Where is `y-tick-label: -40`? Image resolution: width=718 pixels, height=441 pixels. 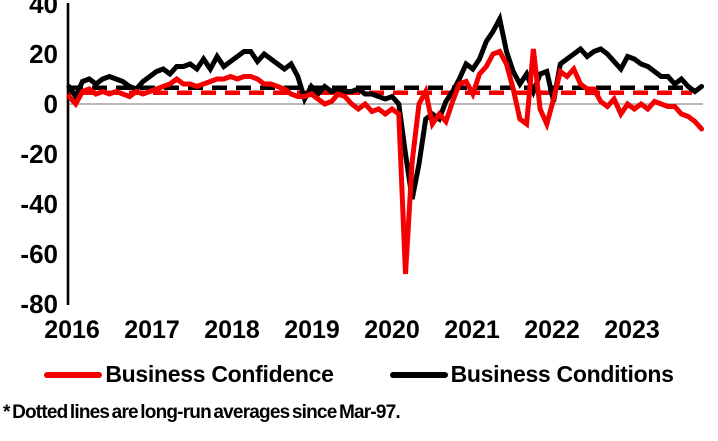 y-tick-label: -40 is located at coordinates (39, 204).